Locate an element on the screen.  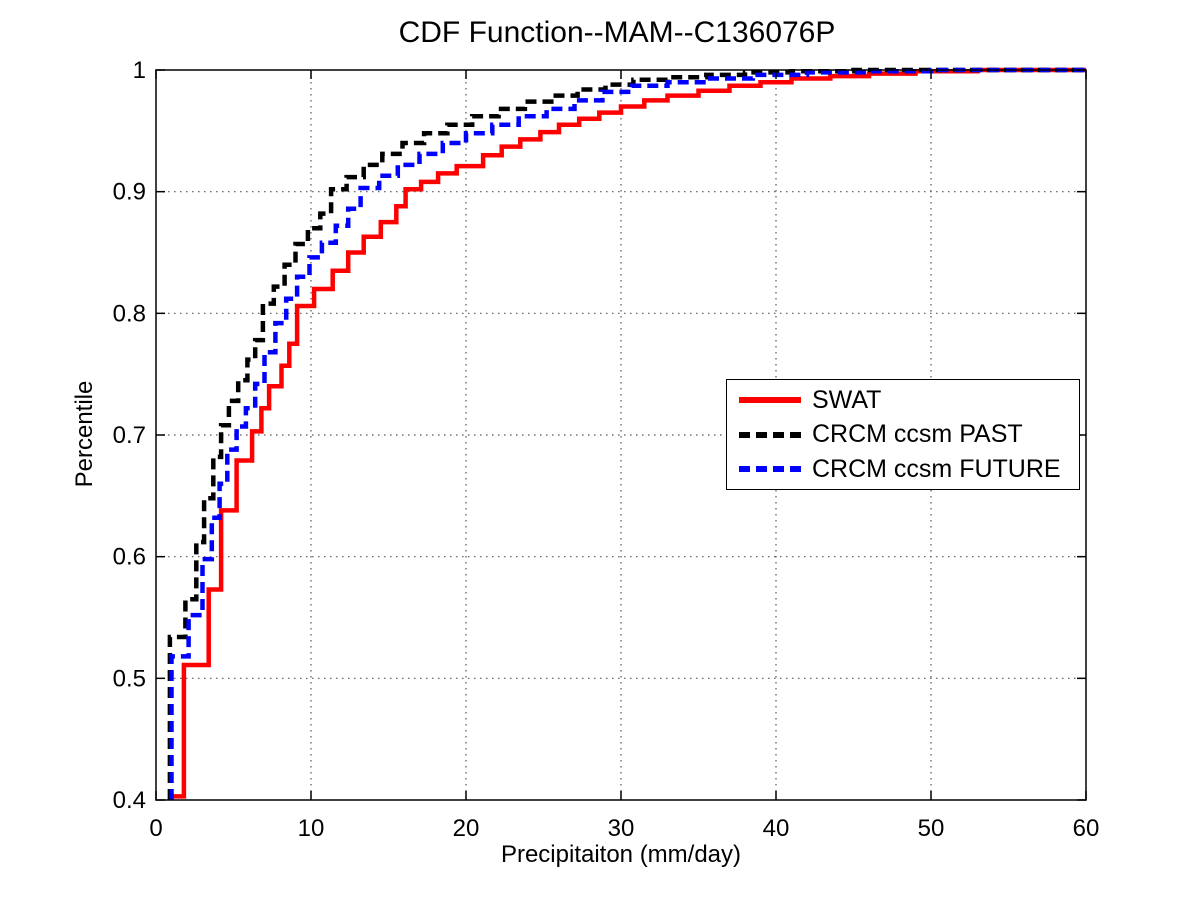
y-tick-label-0.8: 0.8 is located at coordinates (129, 313).